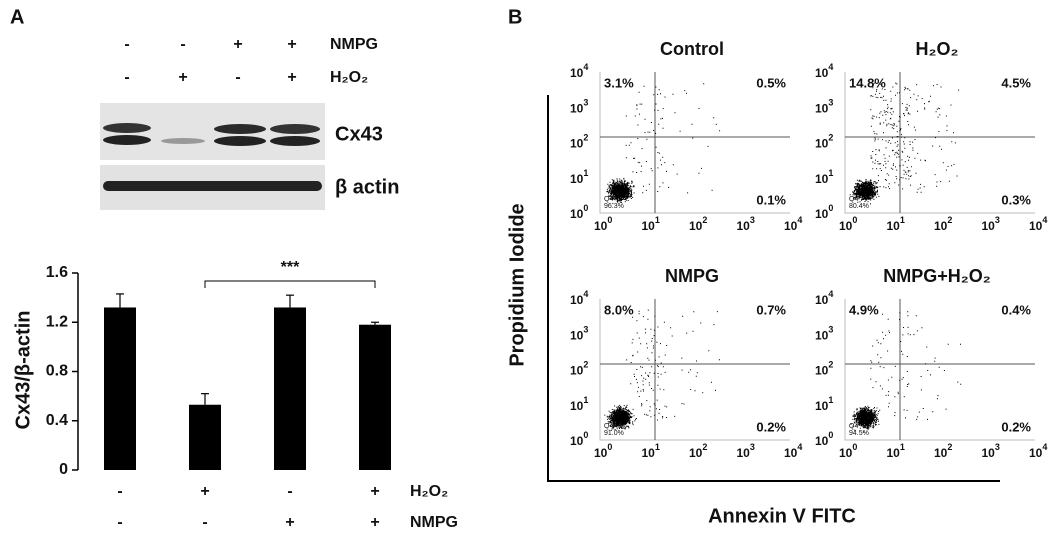 Image resolution: width=1050 pixels, height=540 pixels. Describe the element at coordinates (212, 156) in the screenshot. I see `western-blot` at that location.